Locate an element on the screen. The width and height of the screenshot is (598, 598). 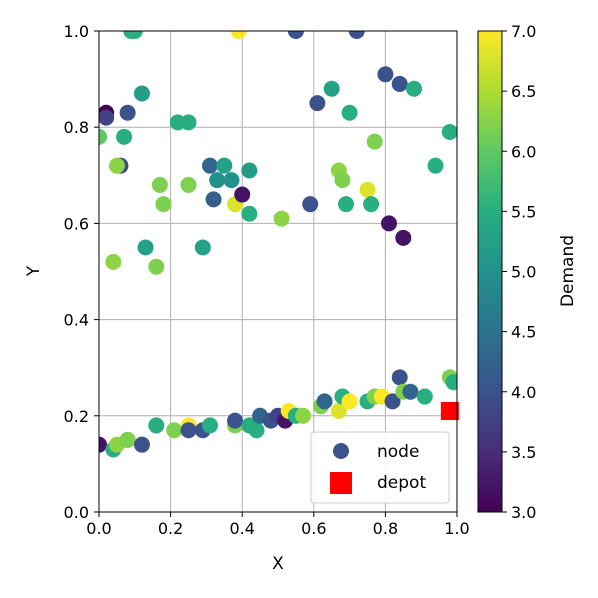
y-tick-label: 0.0 is located at coordinates (76, 512).